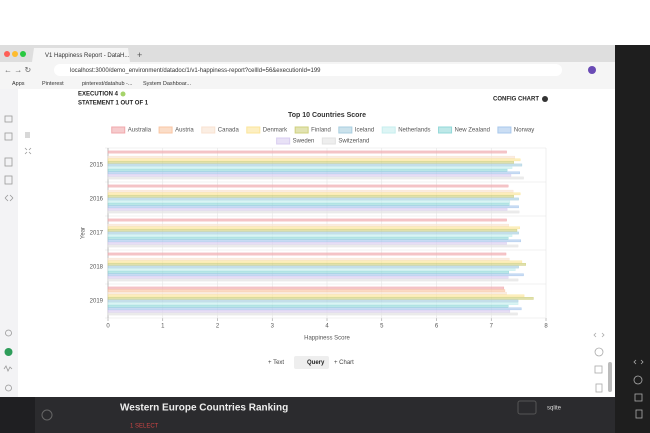 Image resolution: width=650 pixels, height=433 pixels. I want to click on engine-select: sqlite, so click(554, 409).